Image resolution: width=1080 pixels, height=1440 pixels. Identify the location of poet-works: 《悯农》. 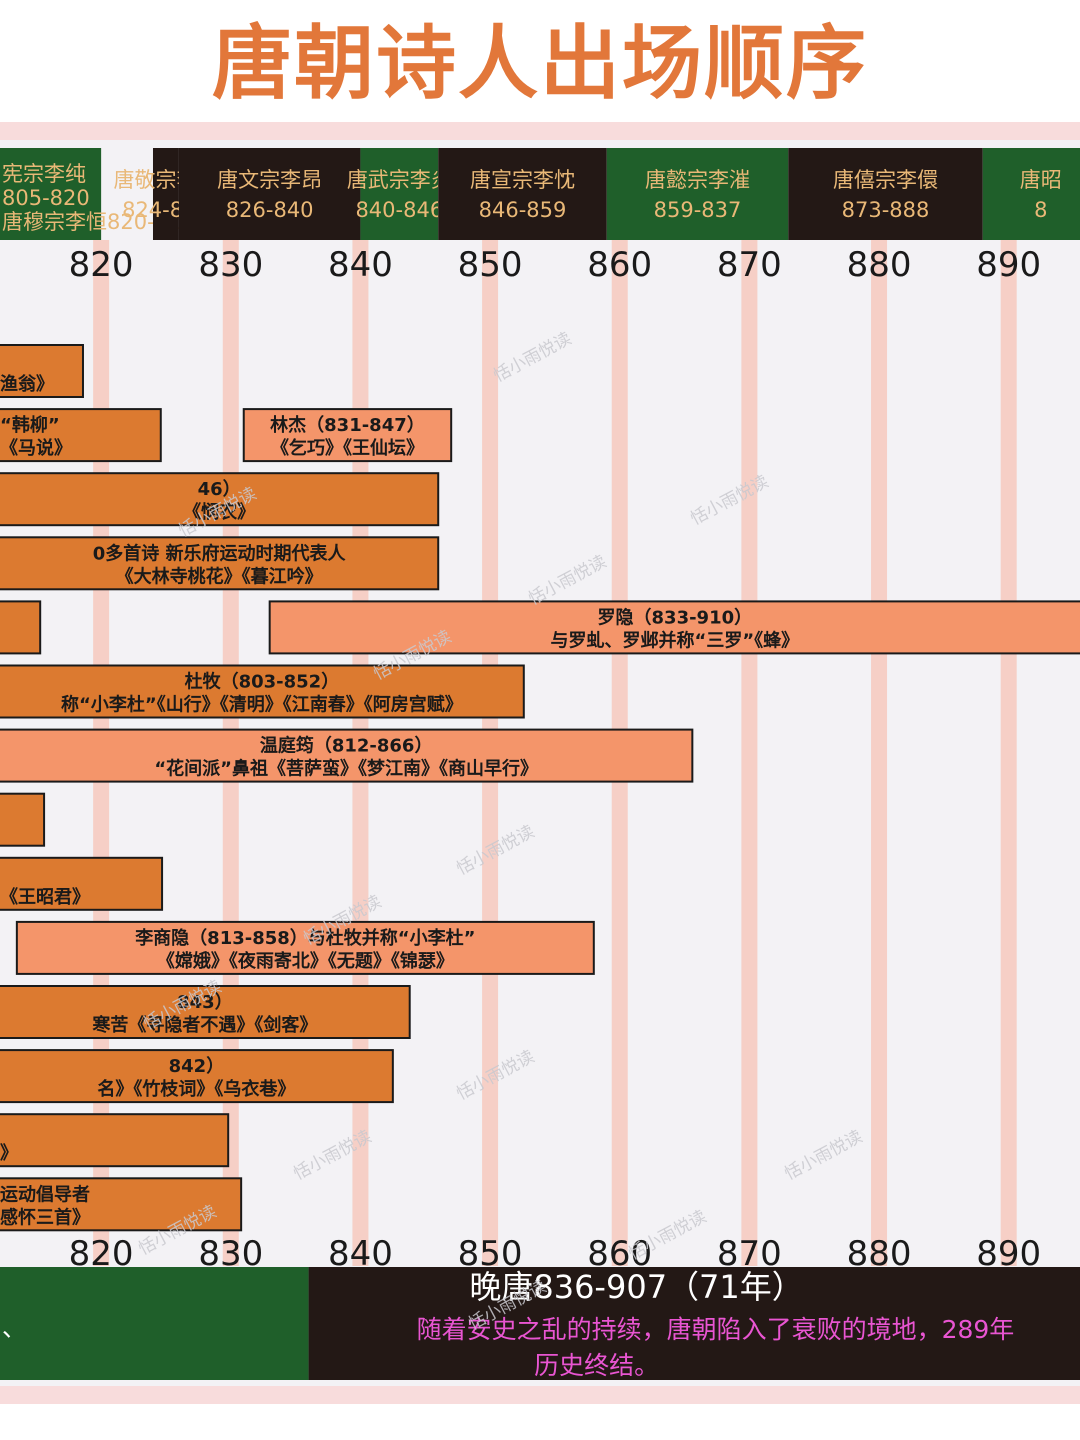
(219, 512).